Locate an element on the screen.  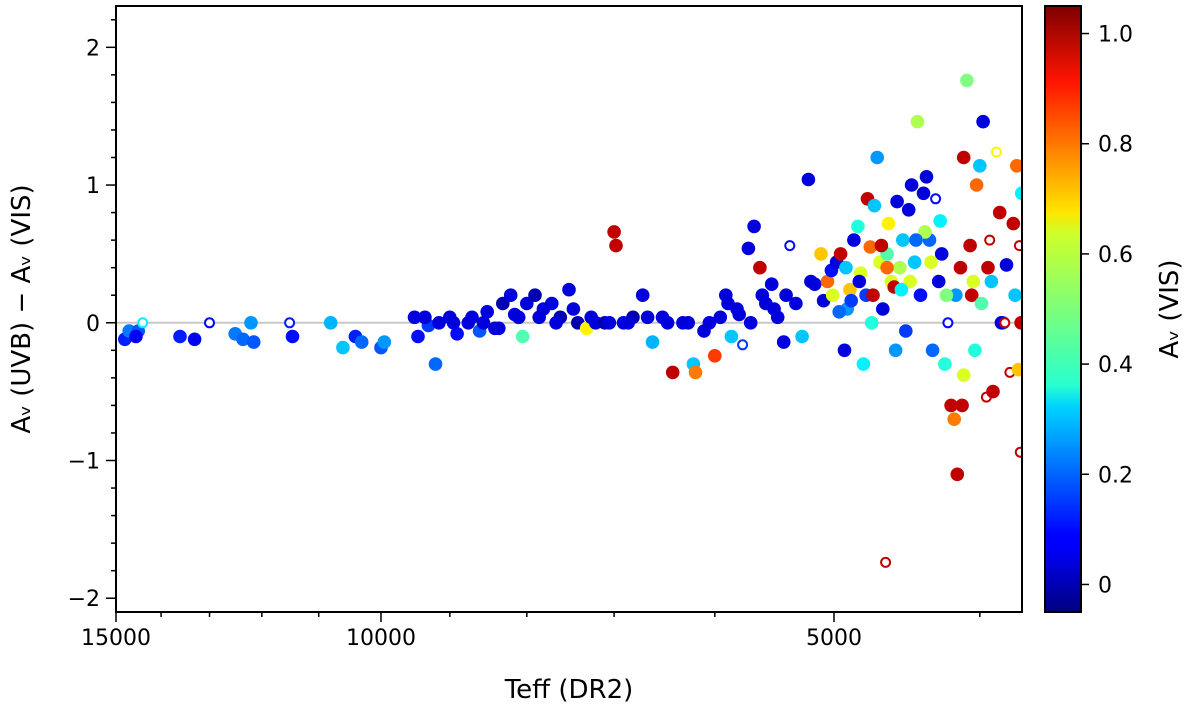
x-tick-label-5000: 5000 is located at coordinates (834, 638).